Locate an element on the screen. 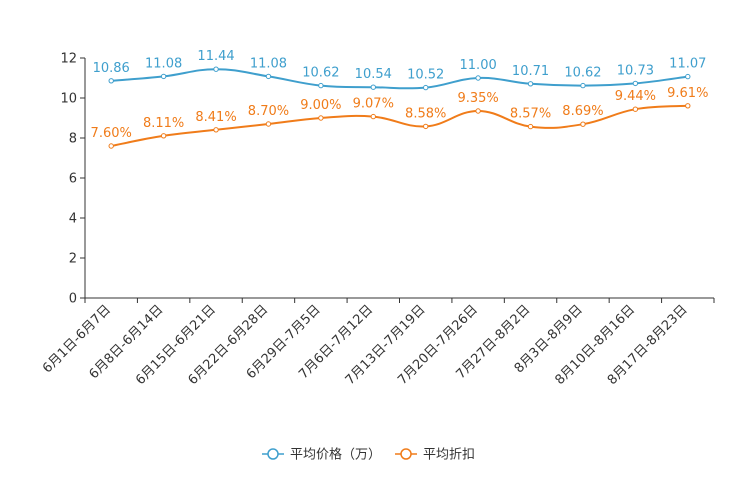 This screenshot has height=496, width=744. y-tick-label: 8 is located at coordinates (73, 139).